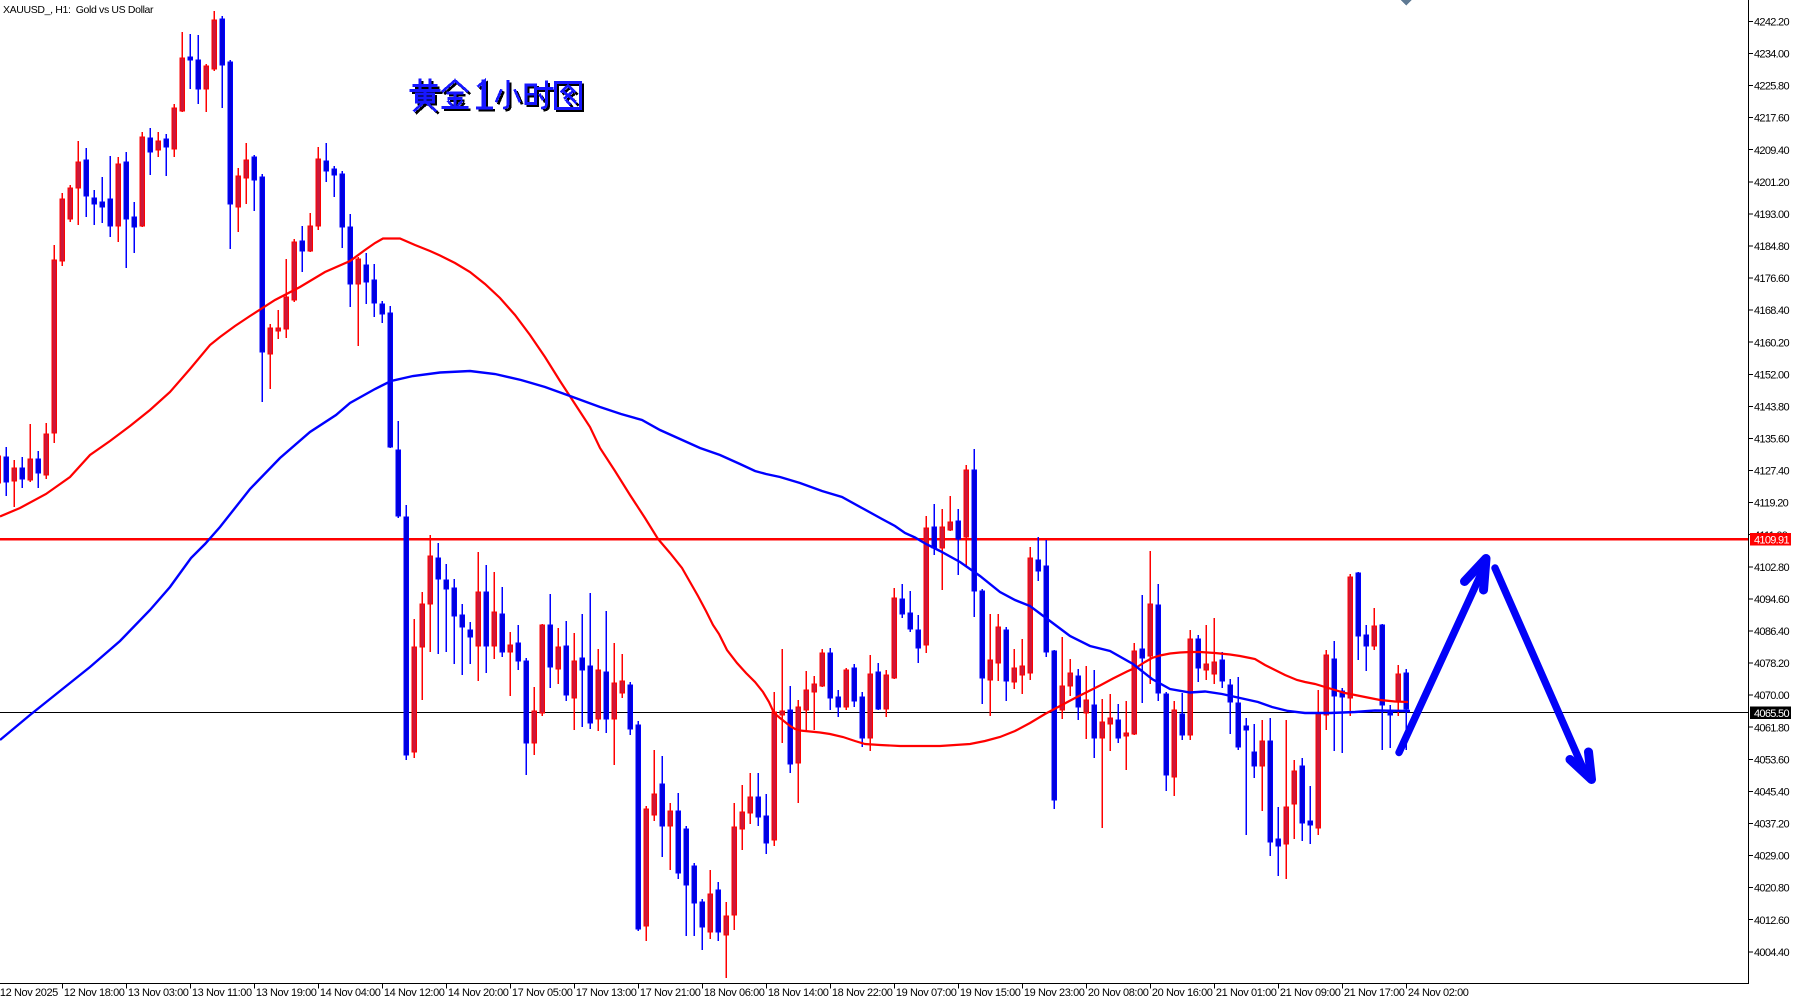  I want to click on svg-text: 4234.00, so click(1771, 55).